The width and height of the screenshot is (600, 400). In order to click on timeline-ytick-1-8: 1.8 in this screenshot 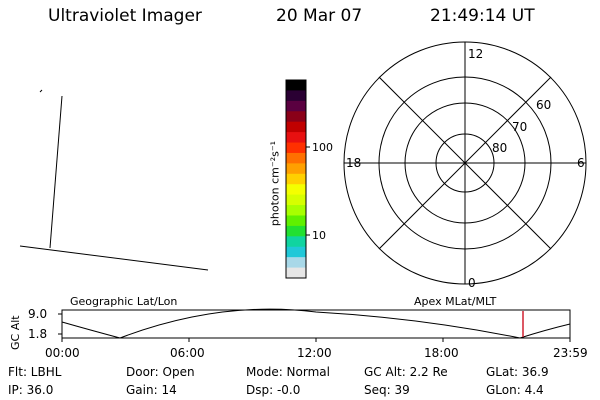, I will do `click(38, 334)`.